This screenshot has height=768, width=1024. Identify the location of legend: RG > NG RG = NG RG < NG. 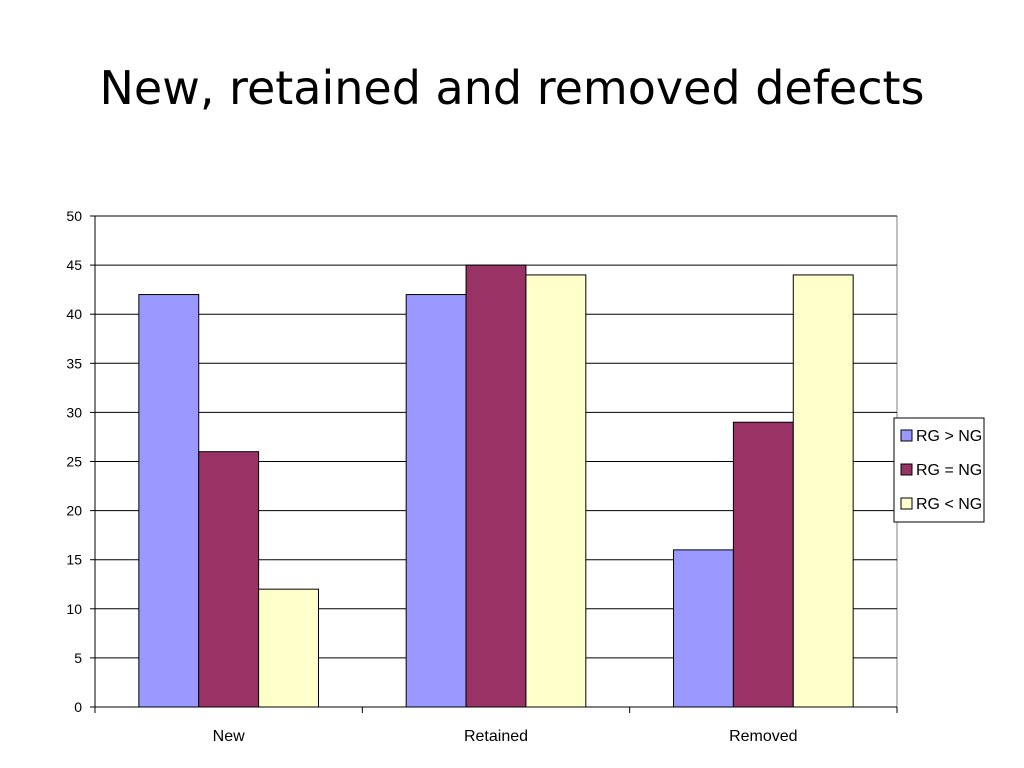
(939, 470).